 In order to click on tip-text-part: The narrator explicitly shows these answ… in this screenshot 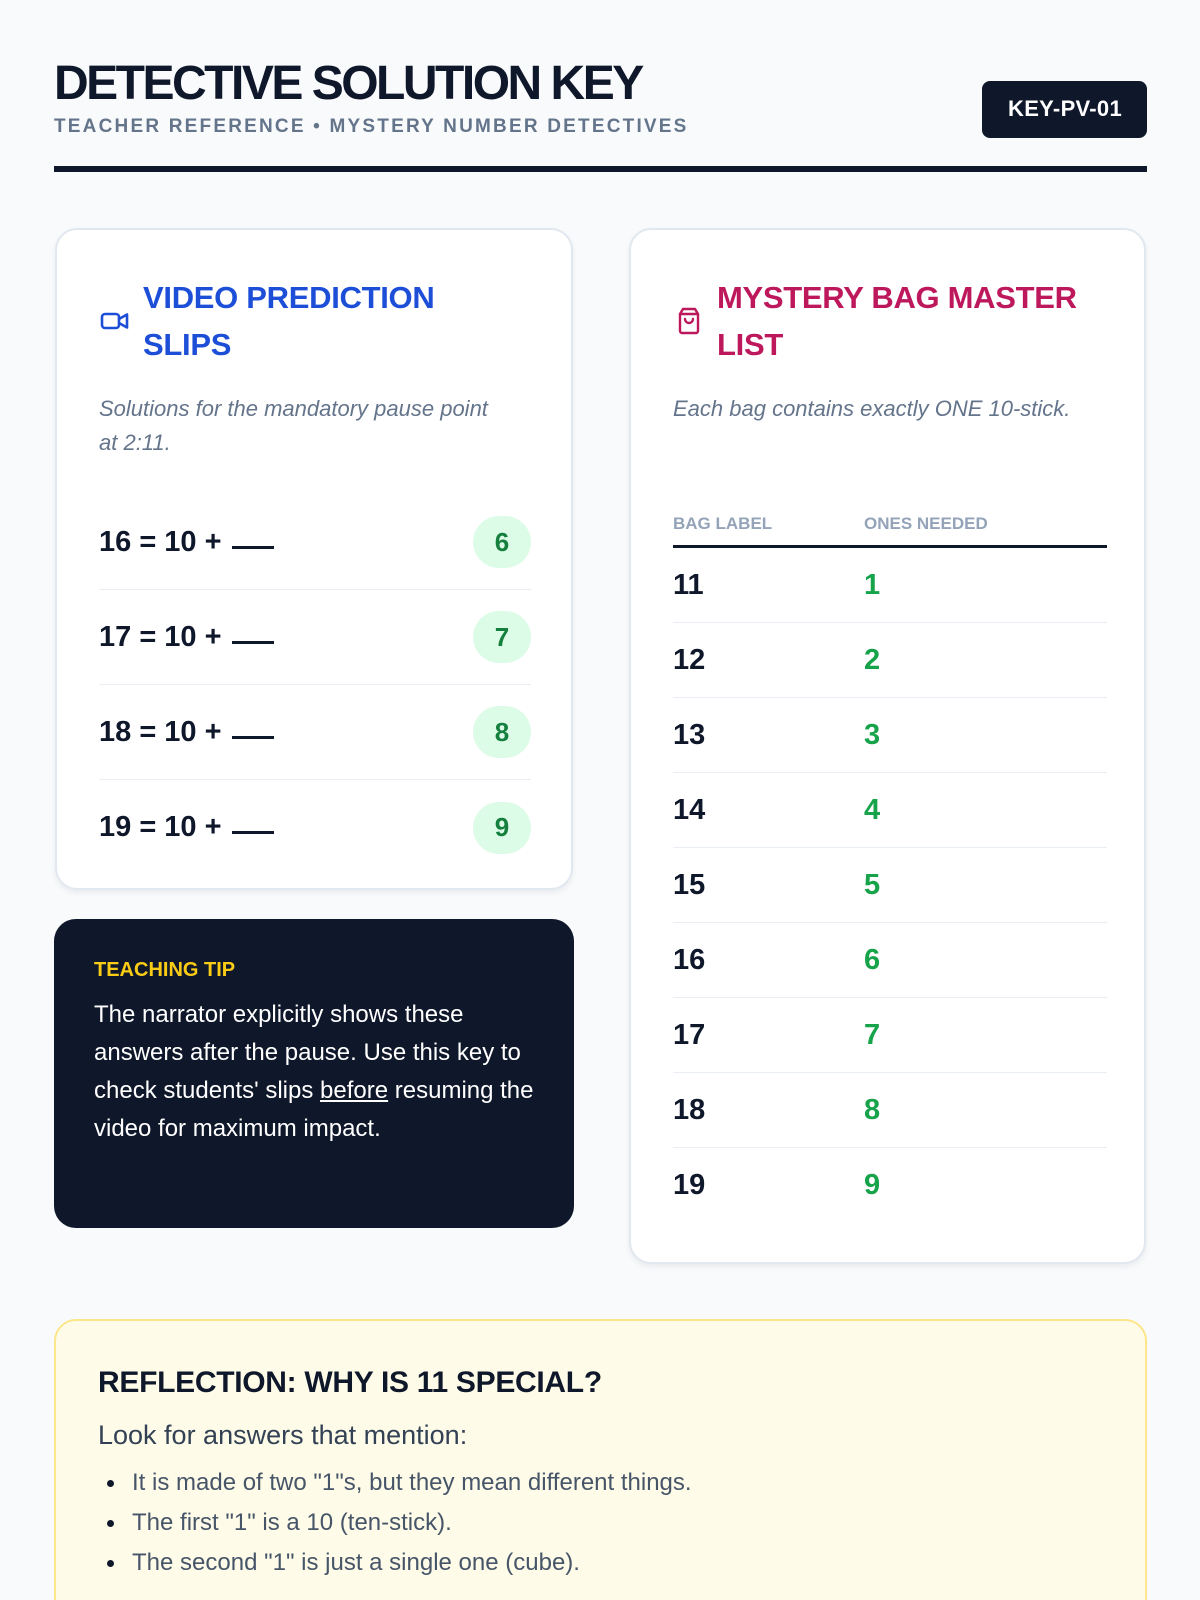, I will do `click(307, 1052)`.